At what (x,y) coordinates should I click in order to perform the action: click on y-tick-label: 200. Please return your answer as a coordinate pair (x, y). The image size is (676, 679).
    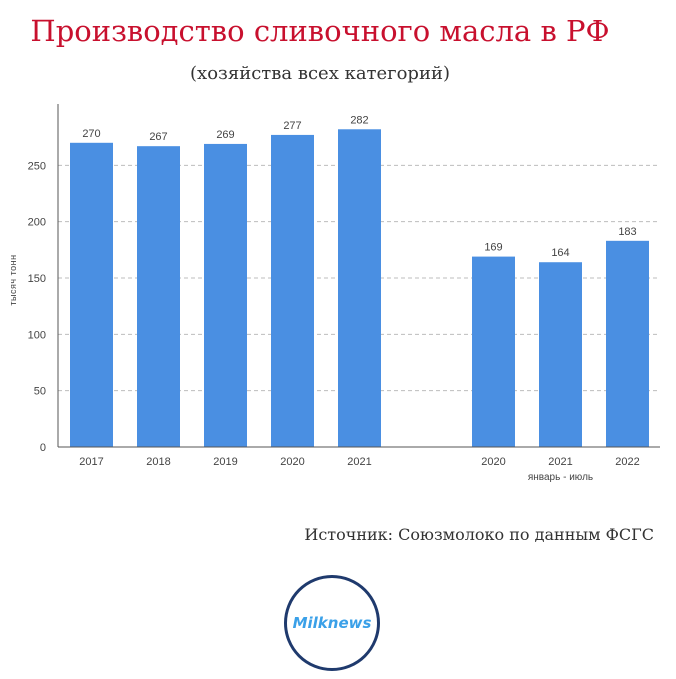
    Looking at the image, I should click on (37, 223).